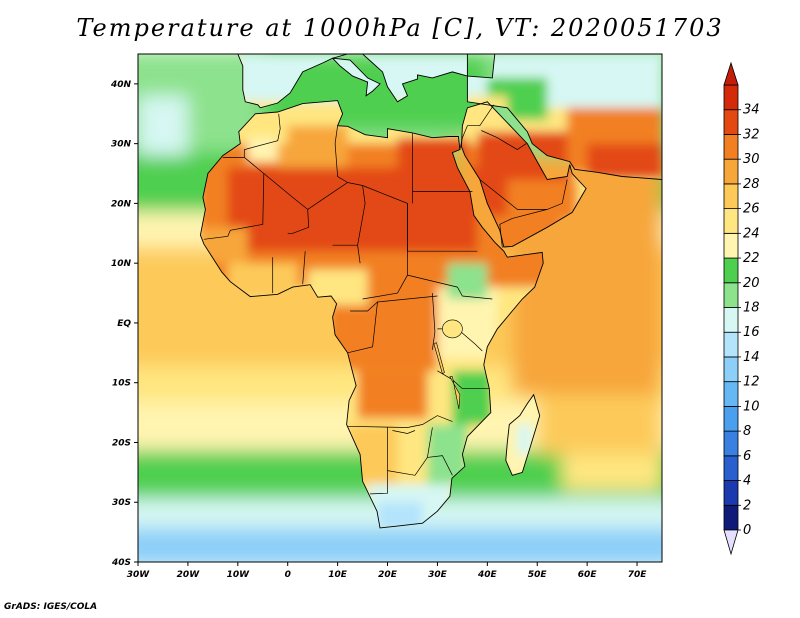 The width and height of the screenshot is (800, 618). I want to click on colorbar-label: 2, so click(747, 505).